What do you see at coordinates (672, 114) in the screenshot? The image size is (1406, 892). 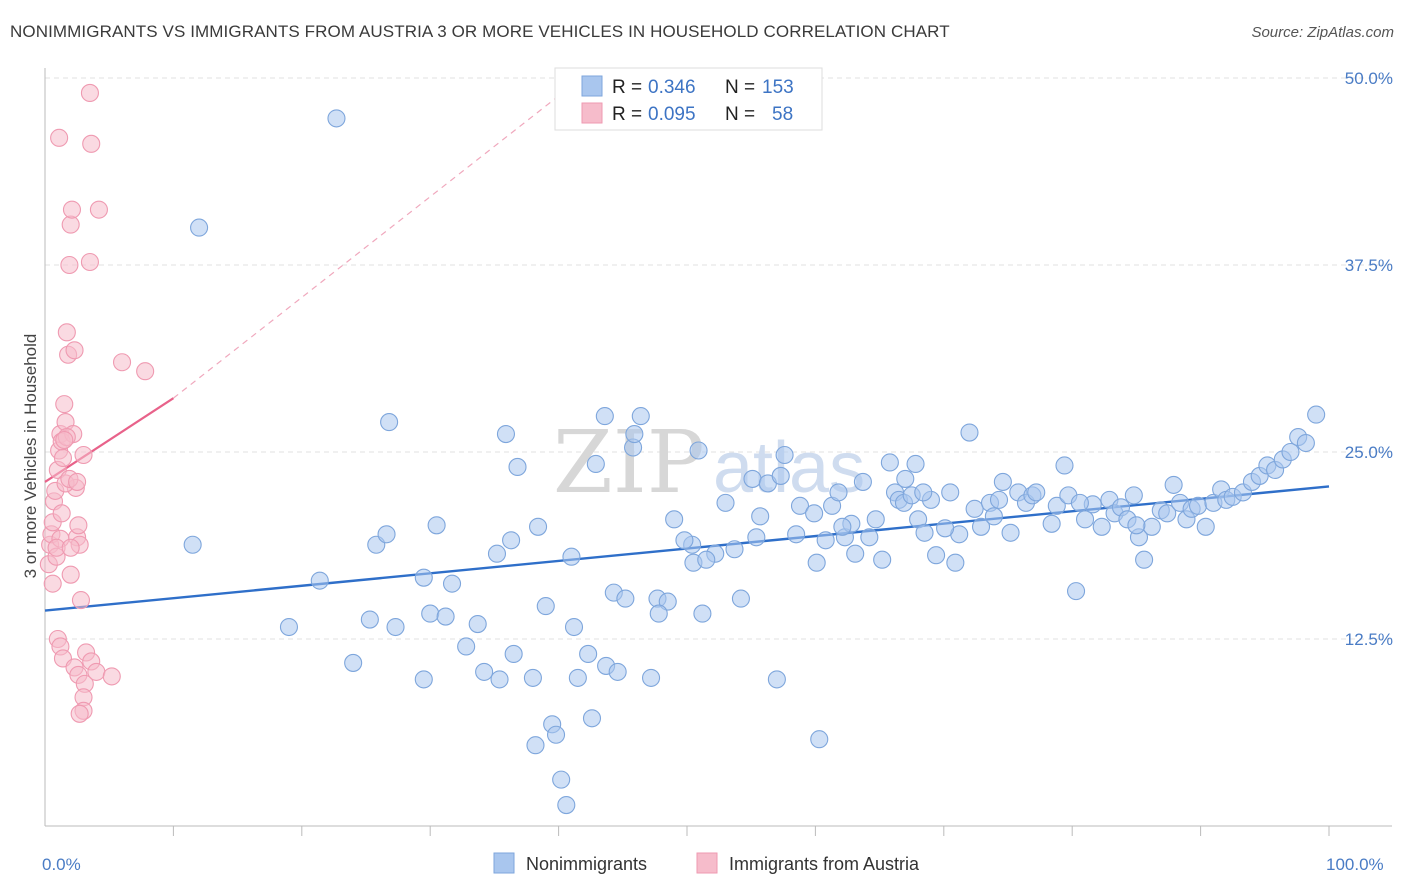 I see `stats-legend-r-value-pink: 0.095` at bounding box center [672, 114].